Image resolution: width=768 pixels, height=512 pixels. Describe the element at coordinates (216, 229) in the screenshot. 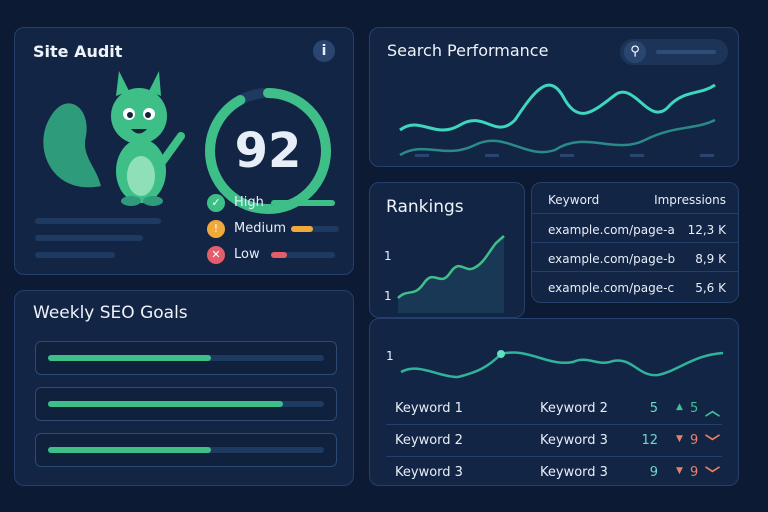

I see `warning-icon: !` at that location.